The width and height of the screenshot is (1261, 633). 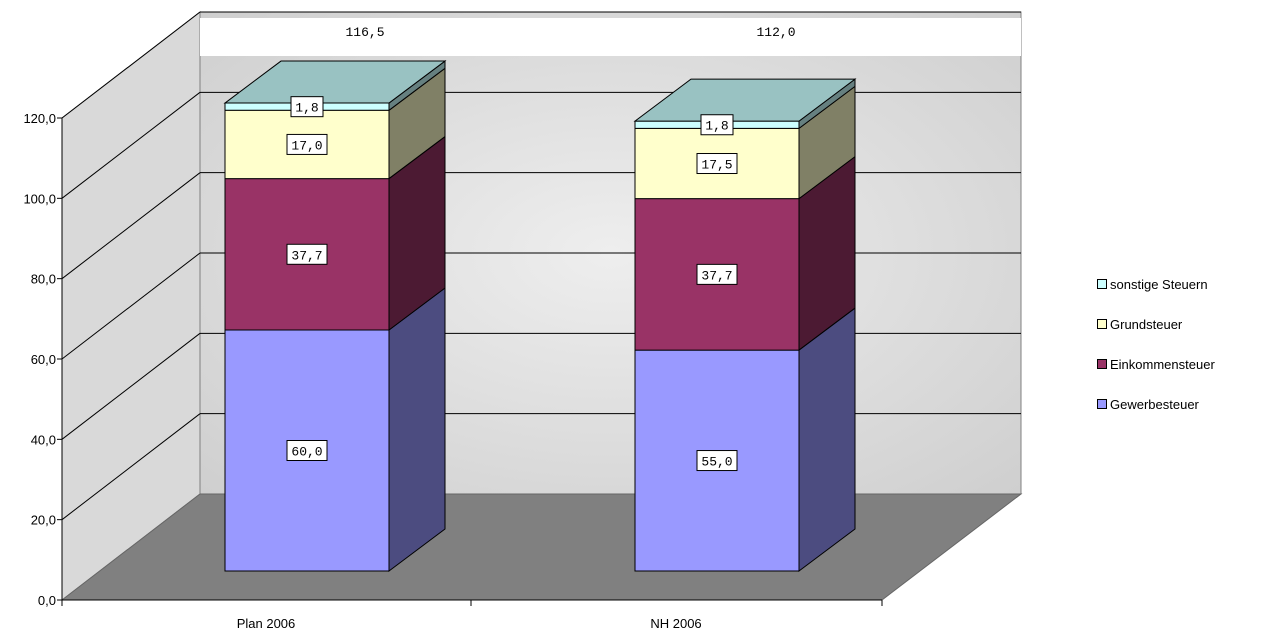 I want to click on legend-label: Einkommensteuer, so click(x=1162, y=364).